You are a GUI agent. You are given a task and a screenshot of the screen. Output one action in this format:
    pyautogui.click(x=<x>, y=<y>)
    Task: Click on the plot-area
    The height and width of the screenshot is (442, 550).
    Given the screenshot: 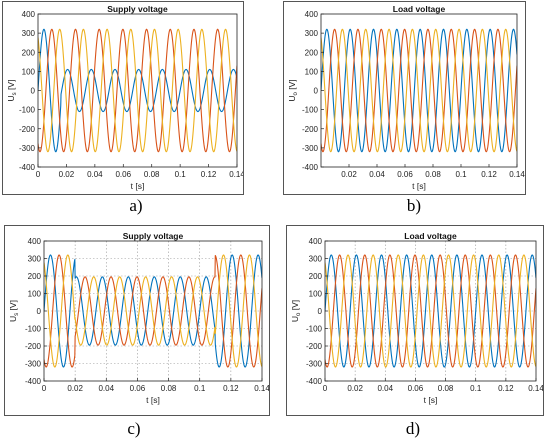 What is the action you would take?
    pyautogui.click(x=137, y=90)
    